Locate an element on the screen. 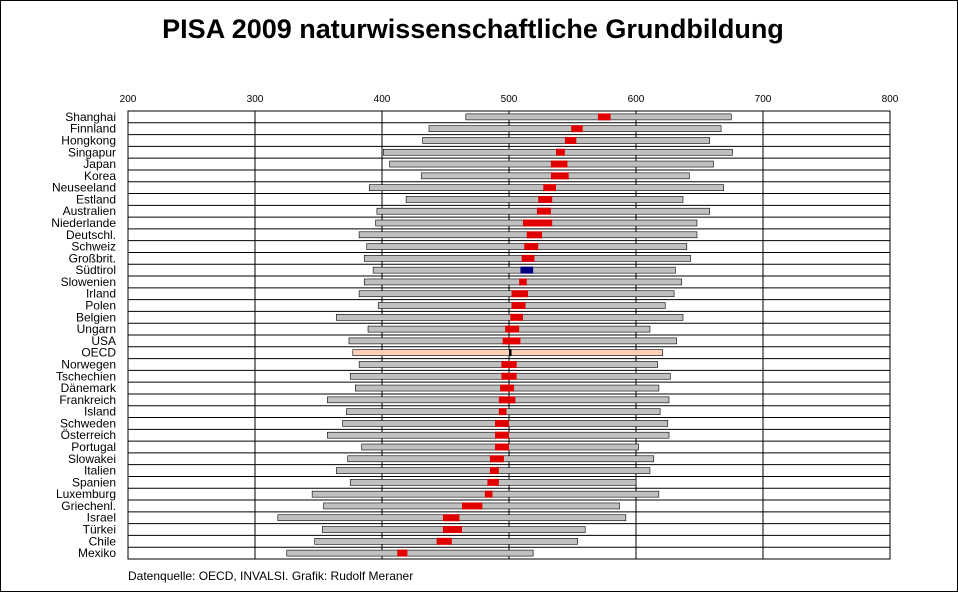 Image resolution: width=958 pixels, height=592 pixels. x-tick-label: 200 is located at coordinates (128, 99).